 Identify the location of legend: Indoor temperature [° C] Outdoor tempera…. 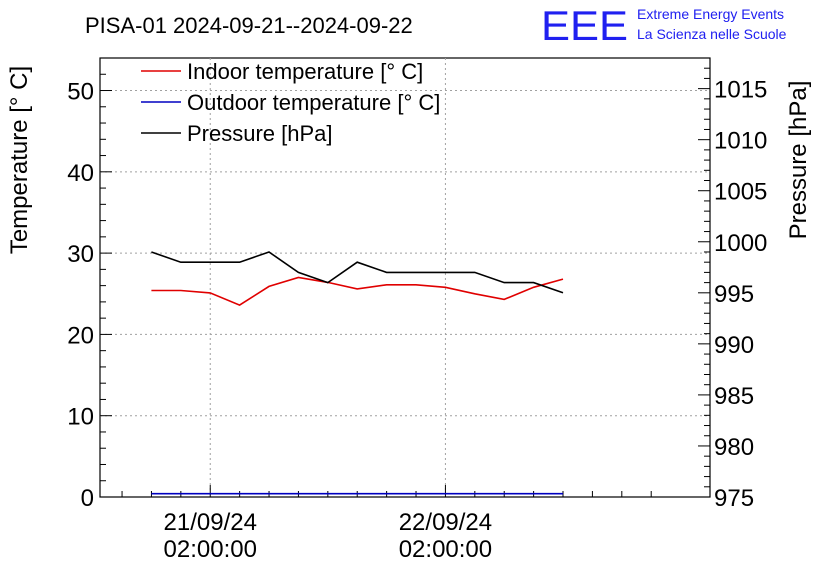
(290, 102).